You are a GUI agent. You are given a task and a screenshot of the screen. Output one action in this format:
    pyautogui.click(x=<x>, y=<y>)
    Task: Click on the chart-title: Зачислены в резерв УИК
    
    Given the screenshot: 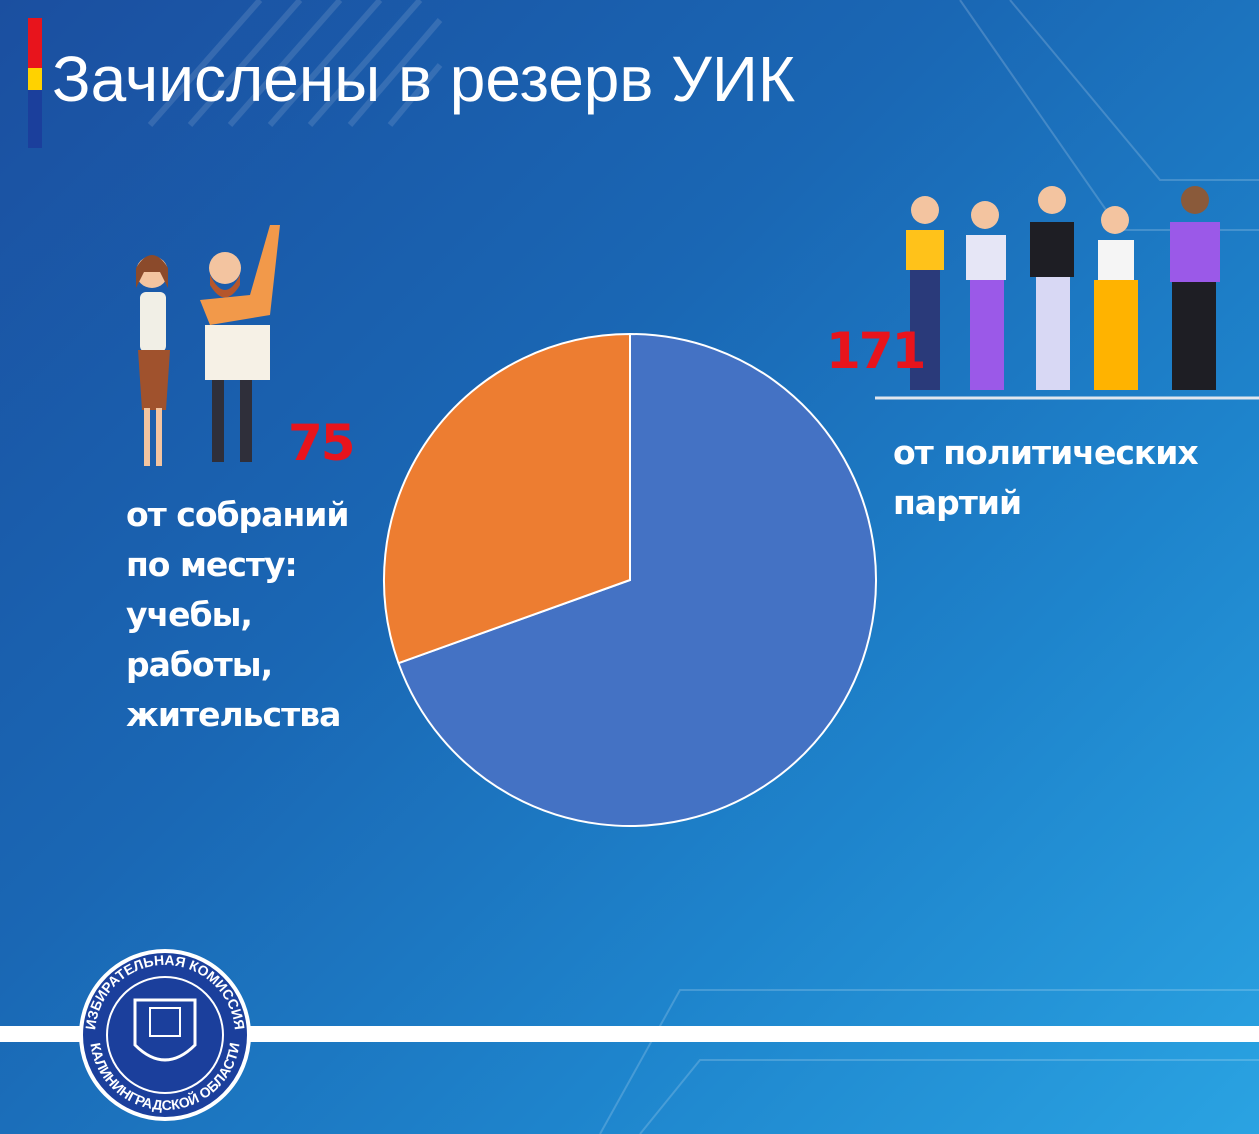 What is the action you would take?
    pyautogui.click(x=424, y=79)
    